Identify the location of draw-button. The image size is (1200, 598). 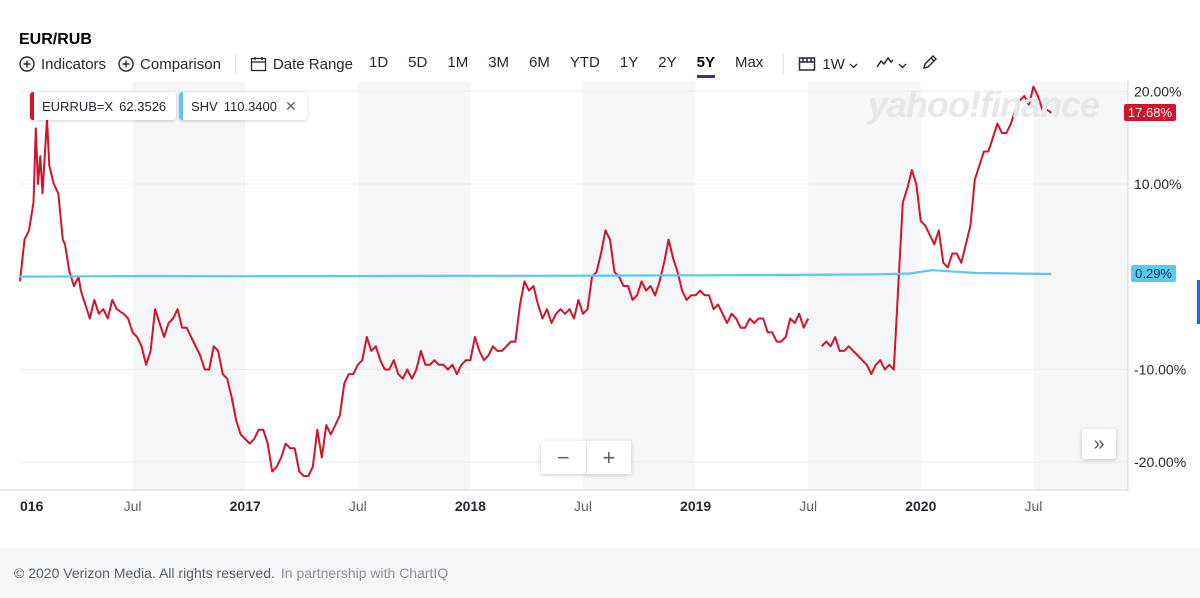
(929, 64).